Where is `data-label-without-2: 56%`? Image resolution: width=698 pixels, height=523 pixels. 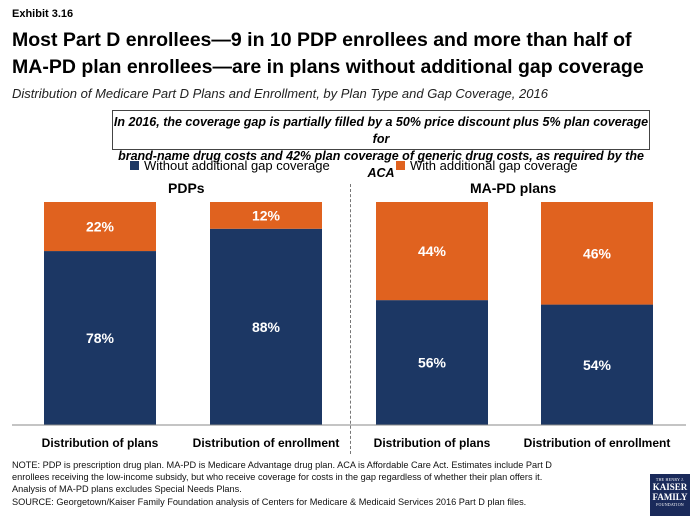
data-label-without-2: 56% is located at coordinates (432, 363).